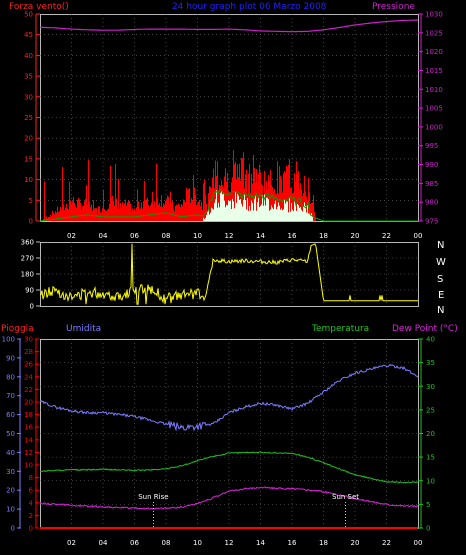 This screenshot has height=555, width=466. I want to click on chart-title: 24 hour graph plot 06 Marzo 2008, so click(249, 7).